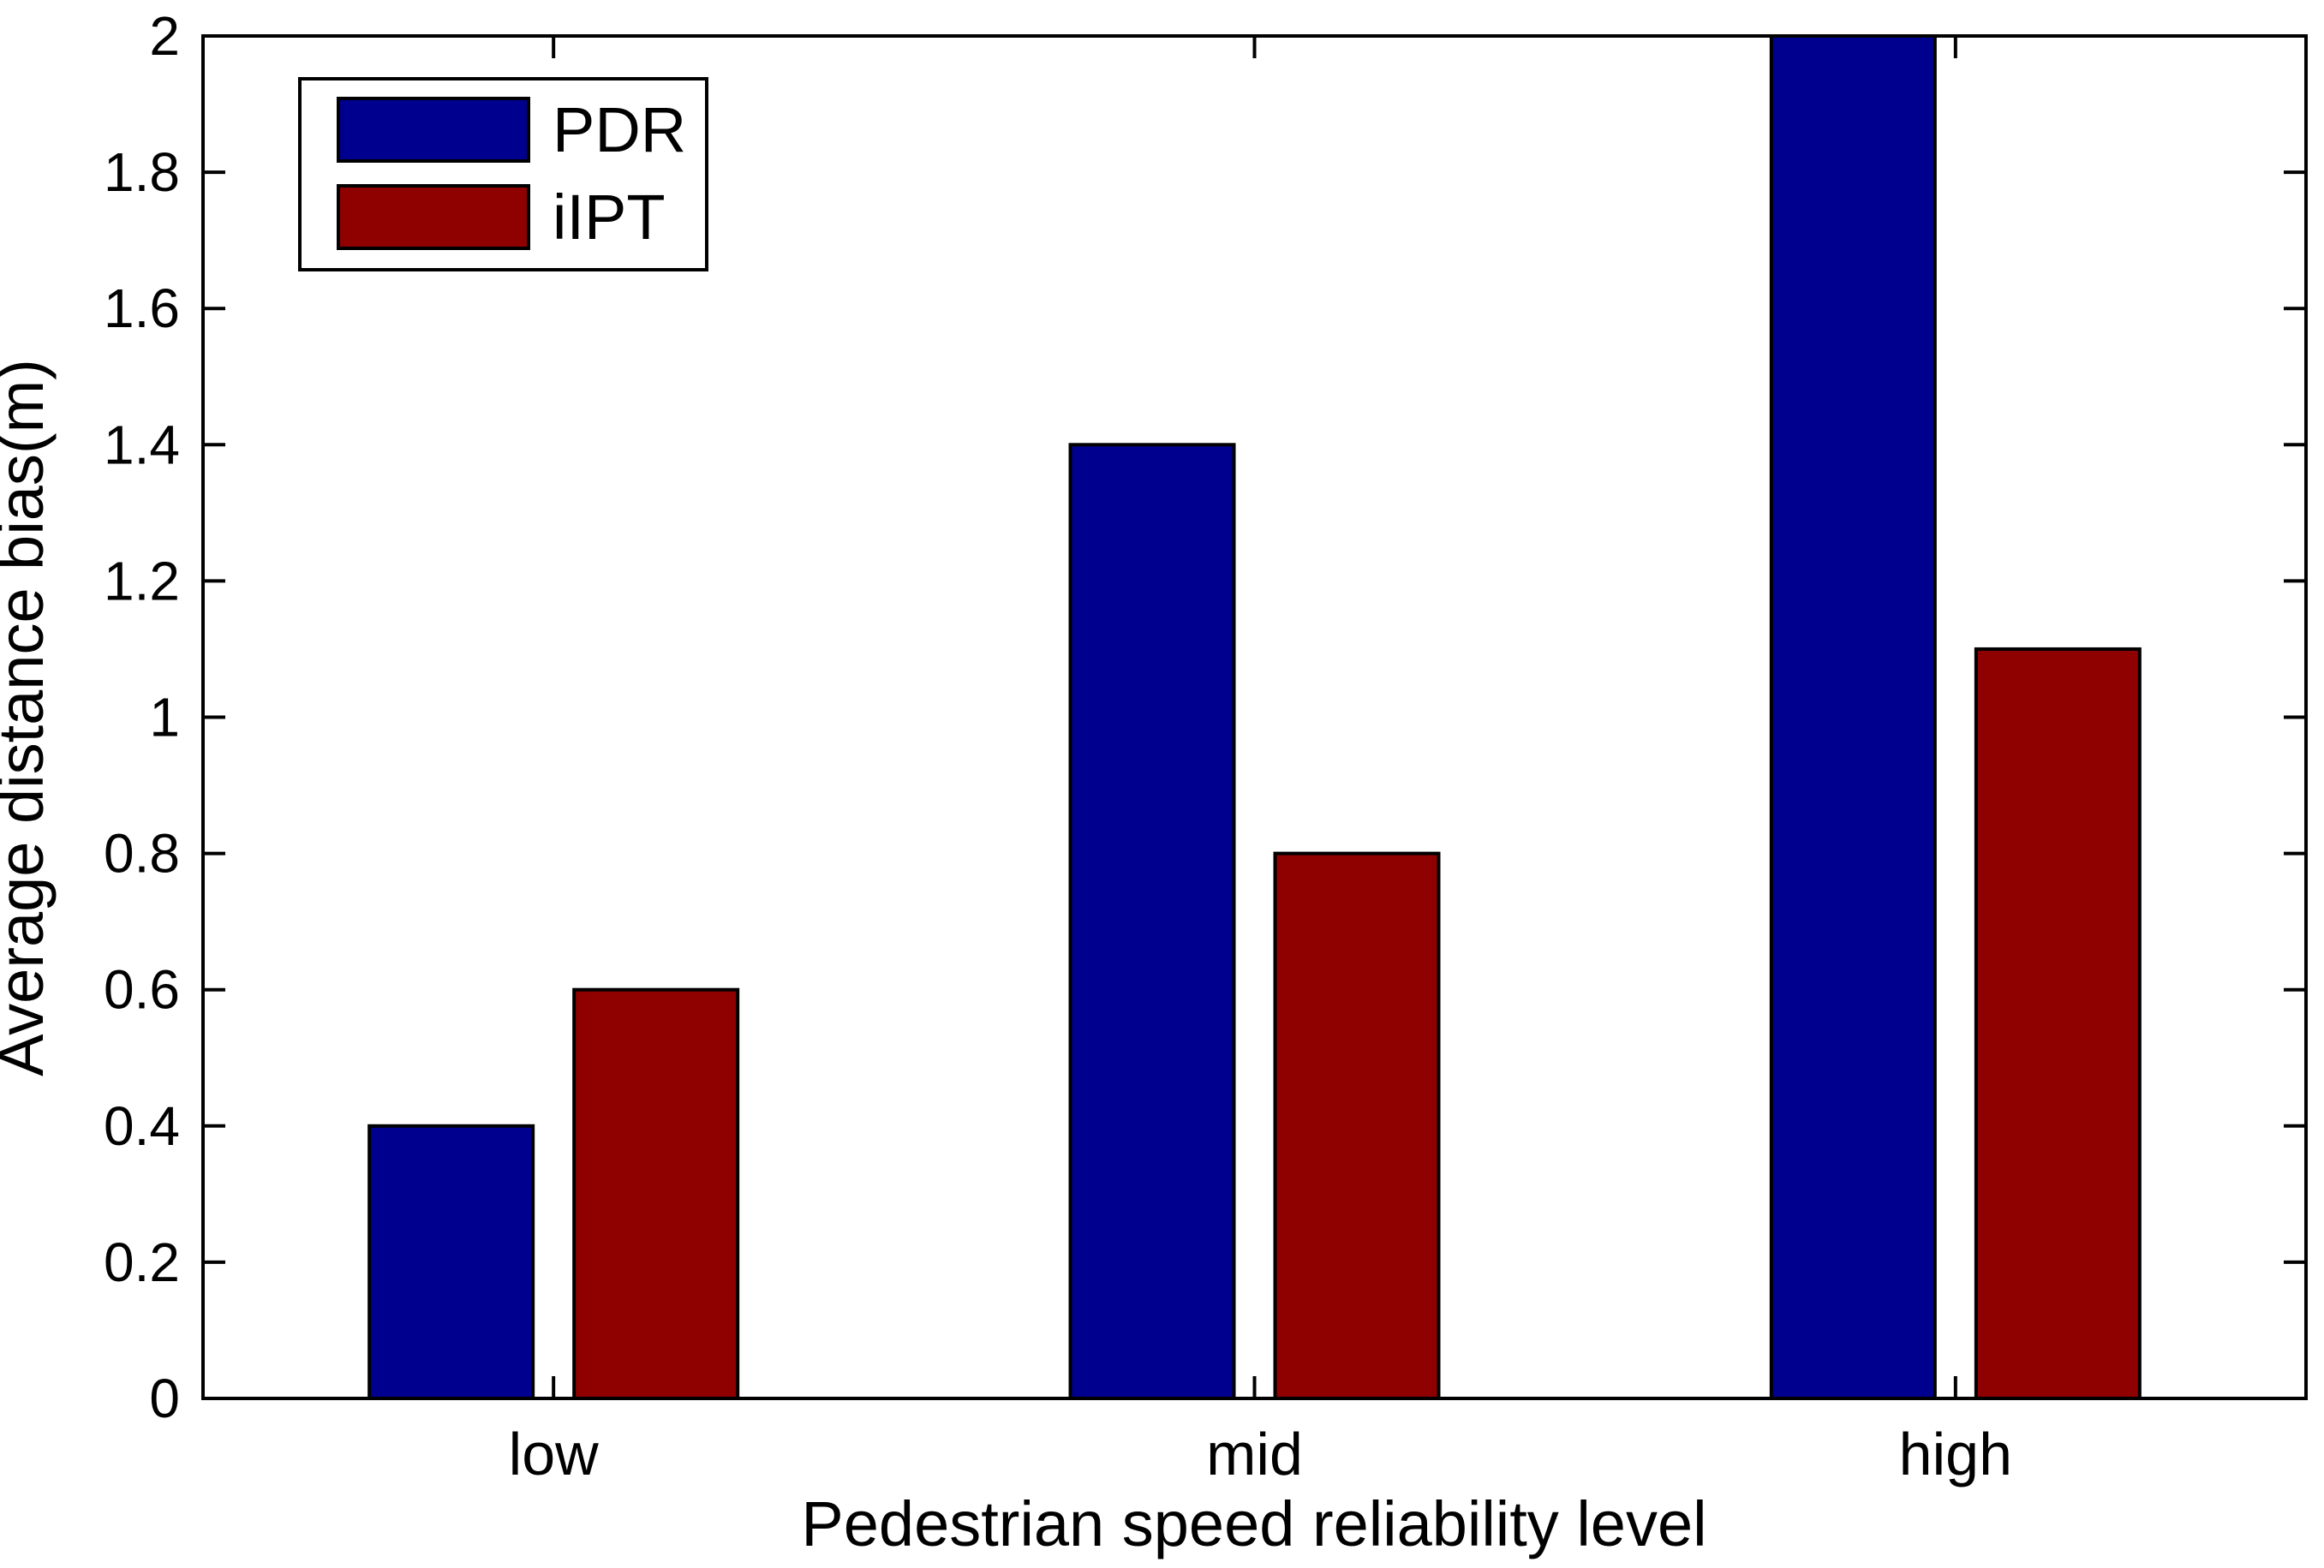 The image size is (2324, 1568). I want to click on bar-iIPT-mid, so click(1357, 1126).